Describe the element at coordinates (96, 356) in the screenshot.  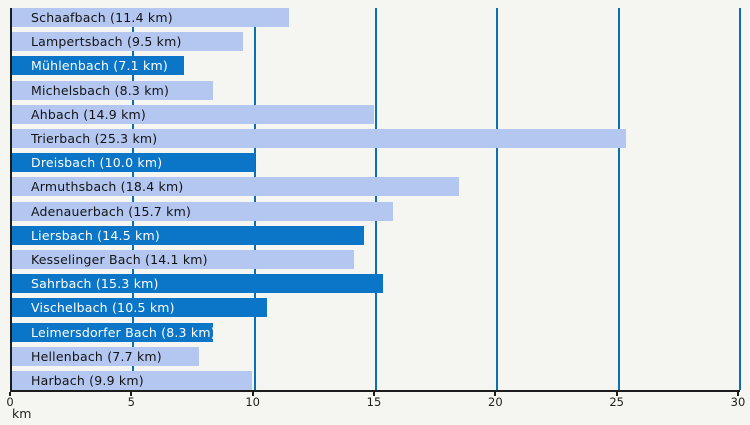
I see `bar-label: Hellenbach (7.7 km)` at that location.